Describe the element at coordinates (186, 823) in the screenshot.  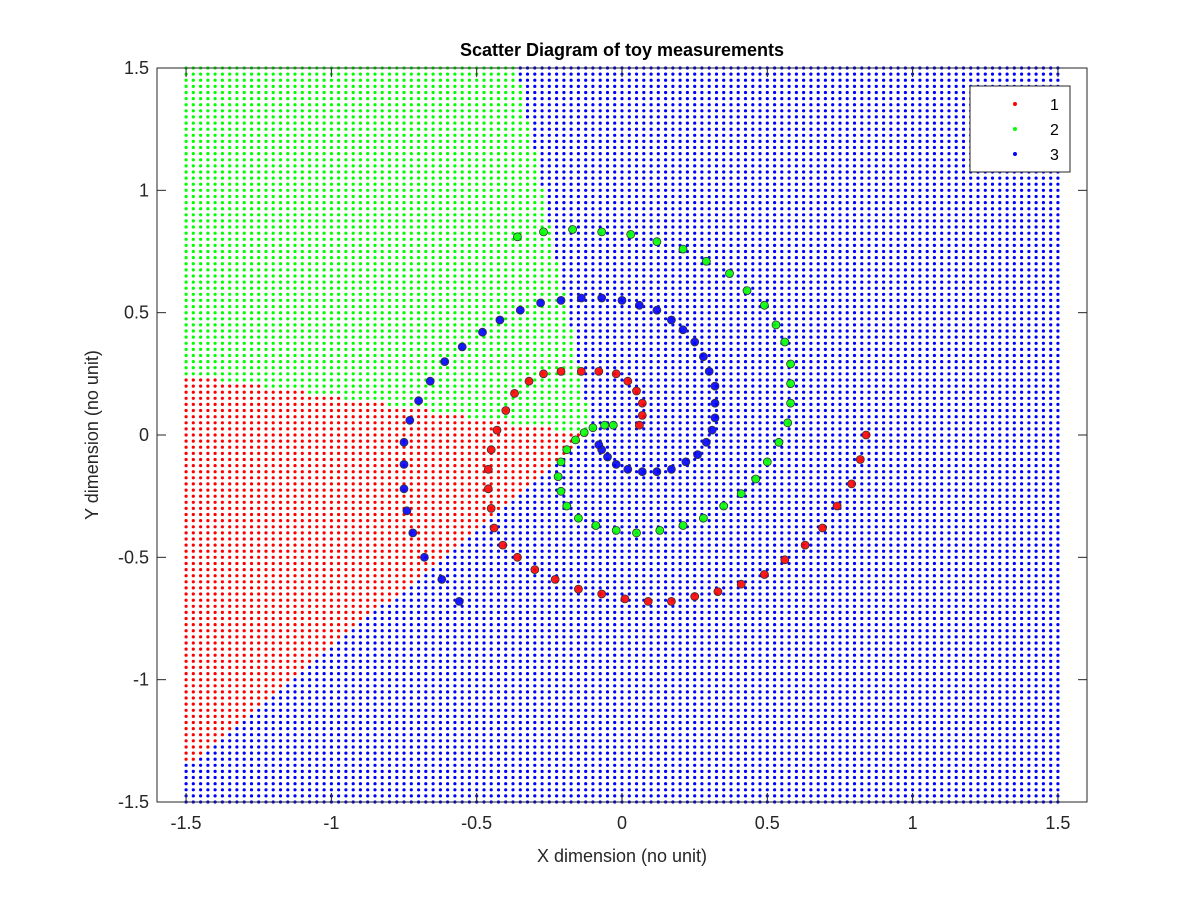
I see `x-tick-label: -1.5` at that location.